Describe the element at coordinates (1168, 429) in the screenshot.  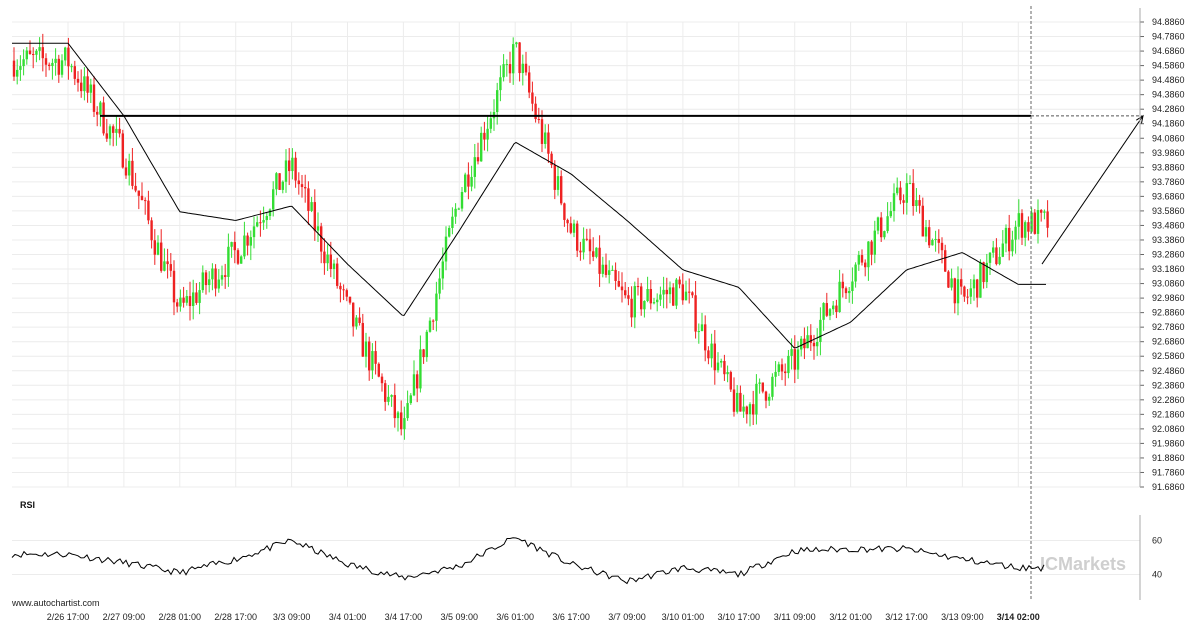
I see `price-tick-label: 92.0860` at that location.